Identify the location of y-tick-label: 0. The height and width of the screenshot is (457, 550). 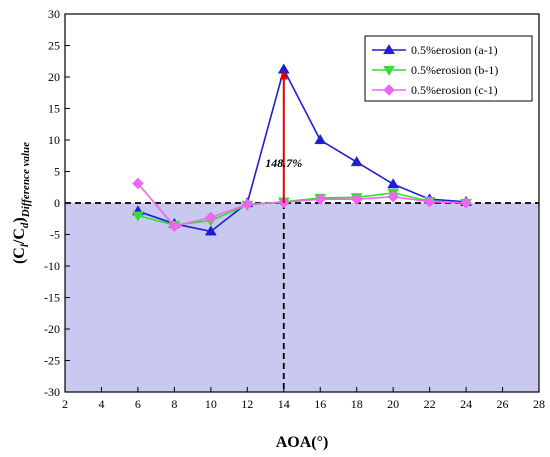
(57, 203).